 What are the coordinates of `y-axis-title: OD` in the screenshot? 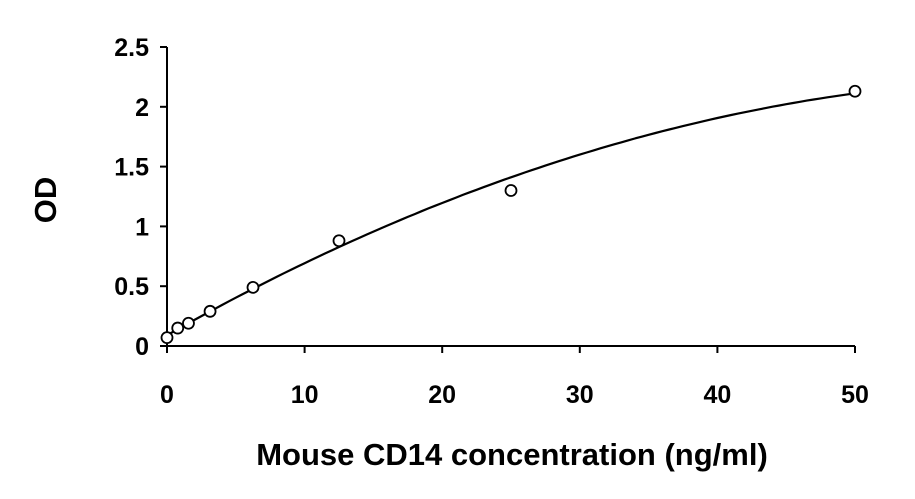 It's located at (45, 200).